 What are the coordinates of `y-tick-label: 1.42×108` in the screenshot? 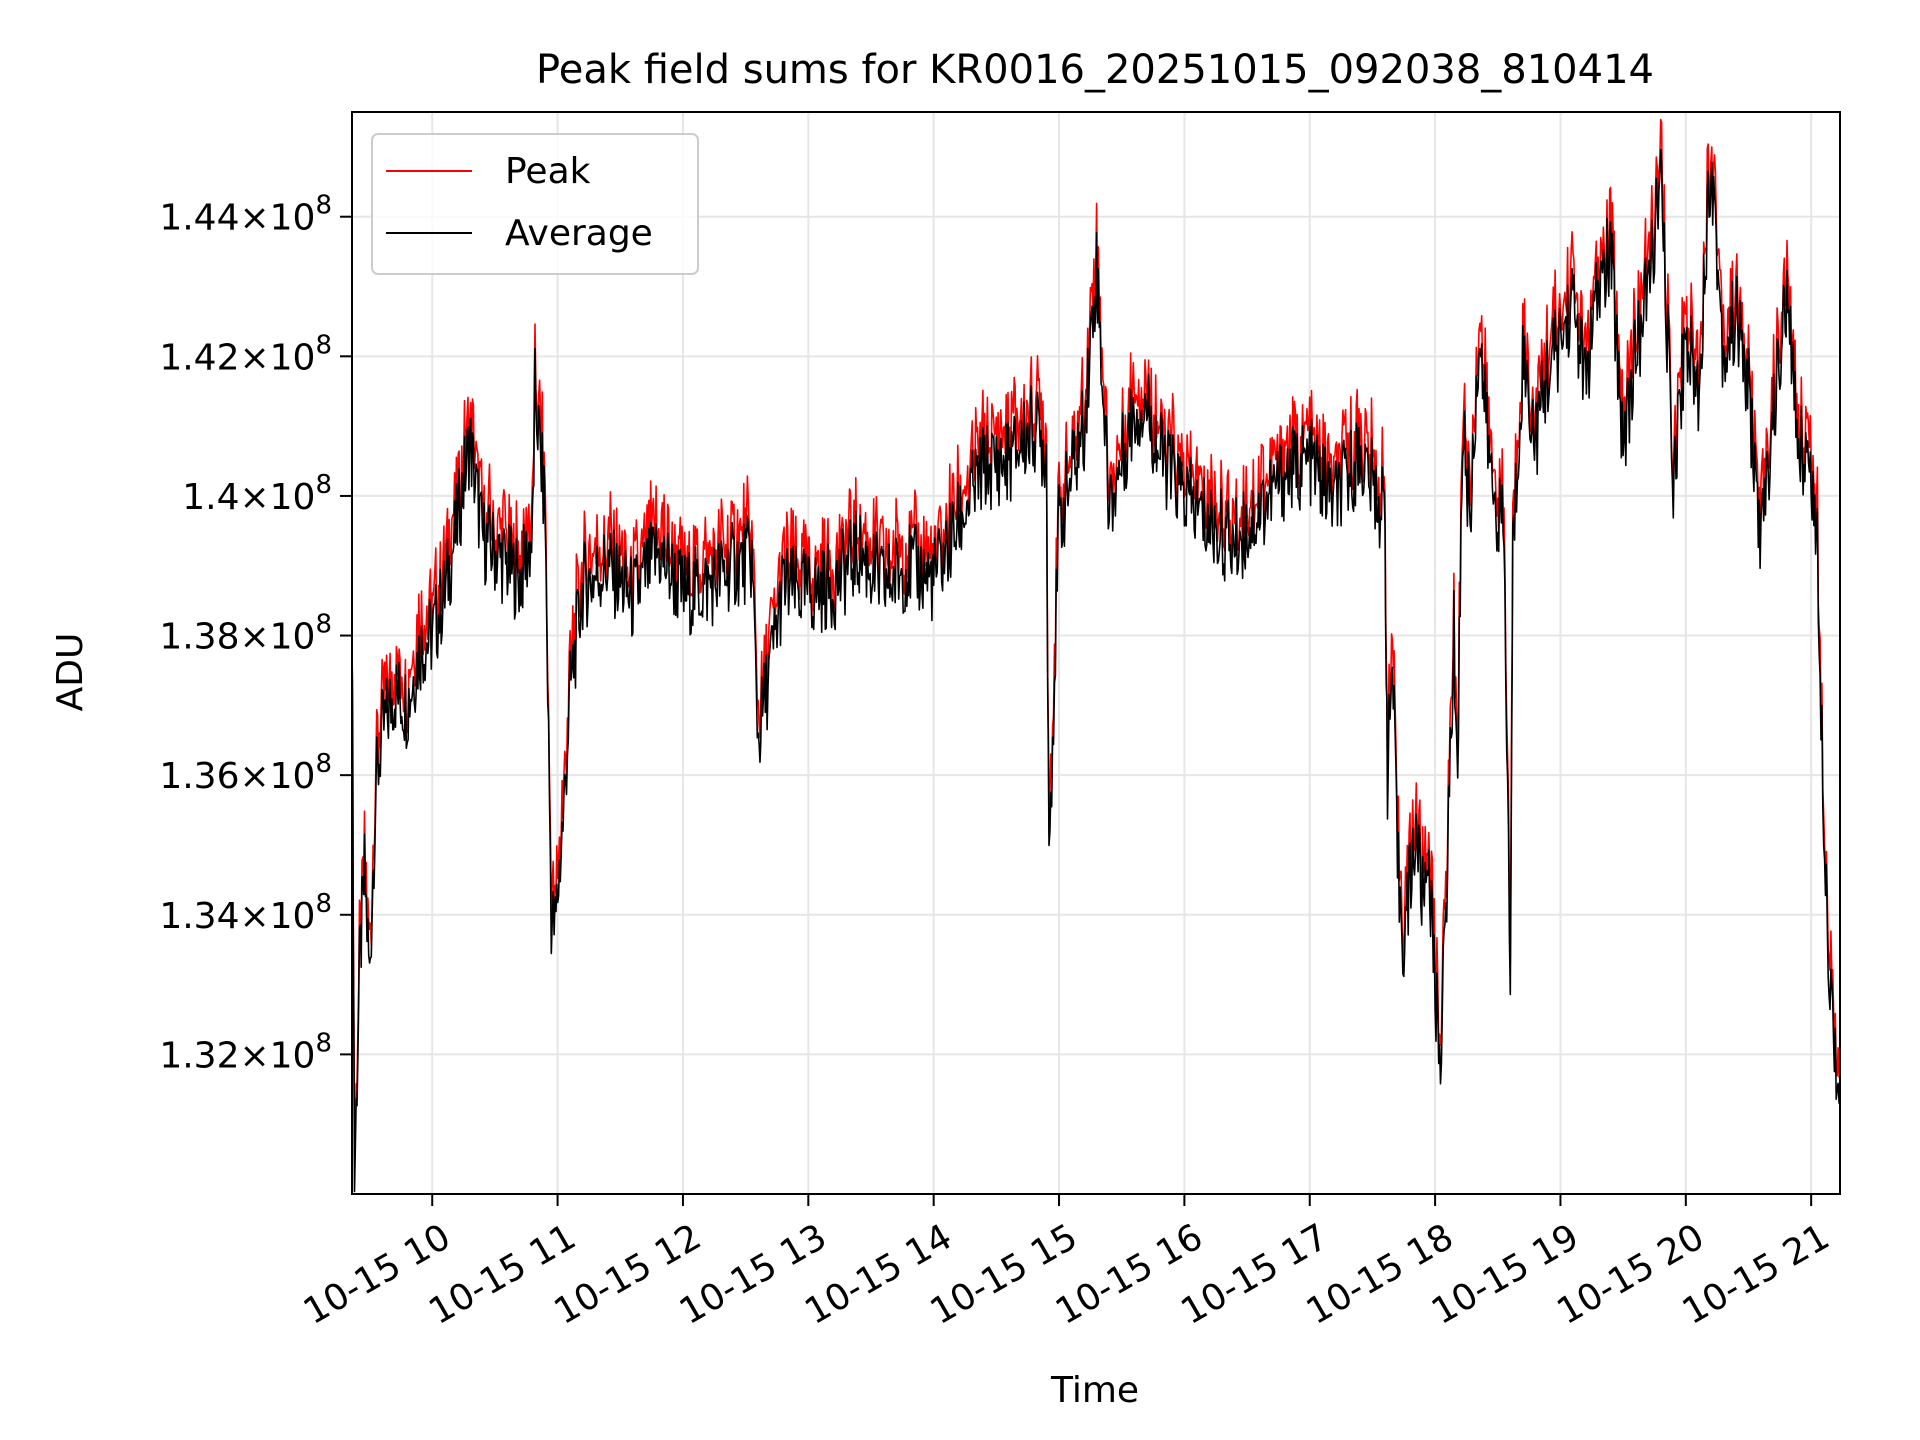 It's located at (245, 354).